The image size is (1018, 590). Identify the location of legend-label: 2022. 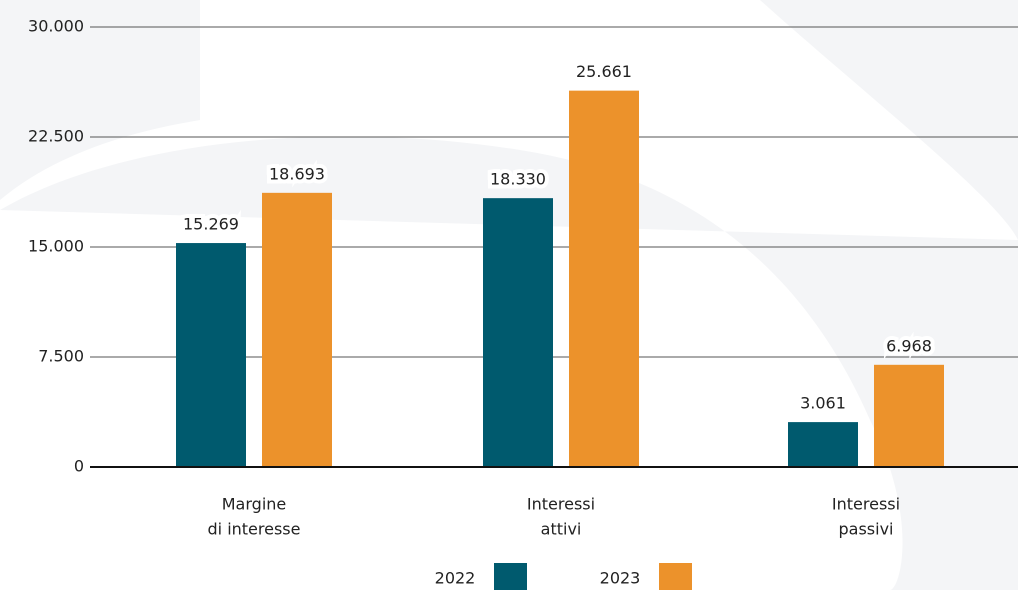
(455, 578).